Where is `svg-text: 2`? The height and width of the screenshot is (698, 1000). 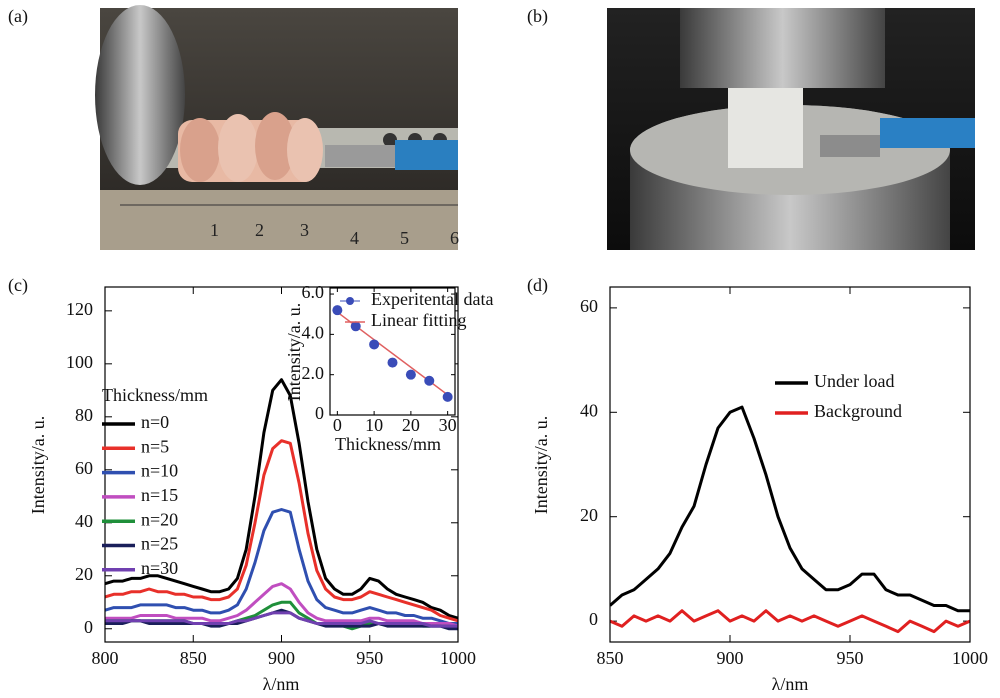
svg-text: 2 is located at coordinates (259, 230).